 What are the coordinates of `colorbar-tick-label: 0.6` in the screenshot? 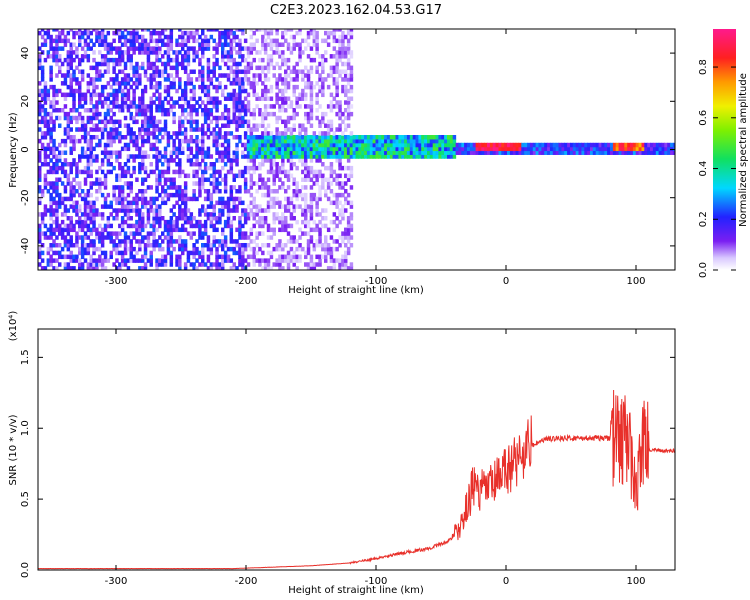 It's located at (703, 118).